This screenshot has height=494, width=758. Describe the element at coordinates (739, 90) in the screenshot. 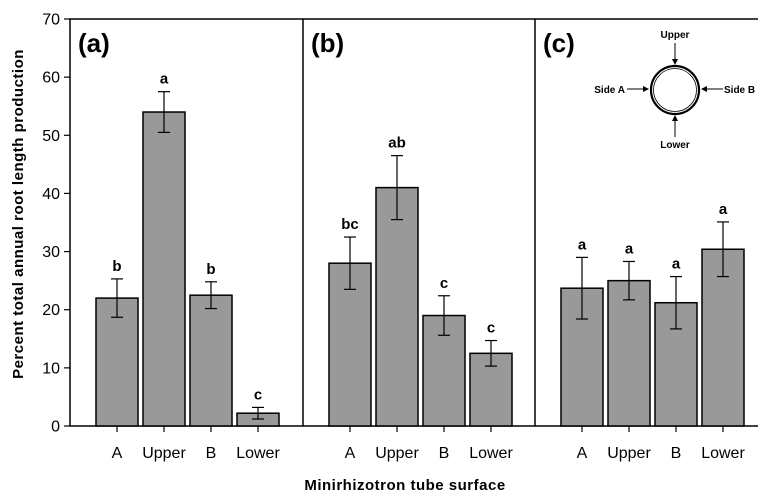

I see `inset-label-side-b: Side B` at that location.